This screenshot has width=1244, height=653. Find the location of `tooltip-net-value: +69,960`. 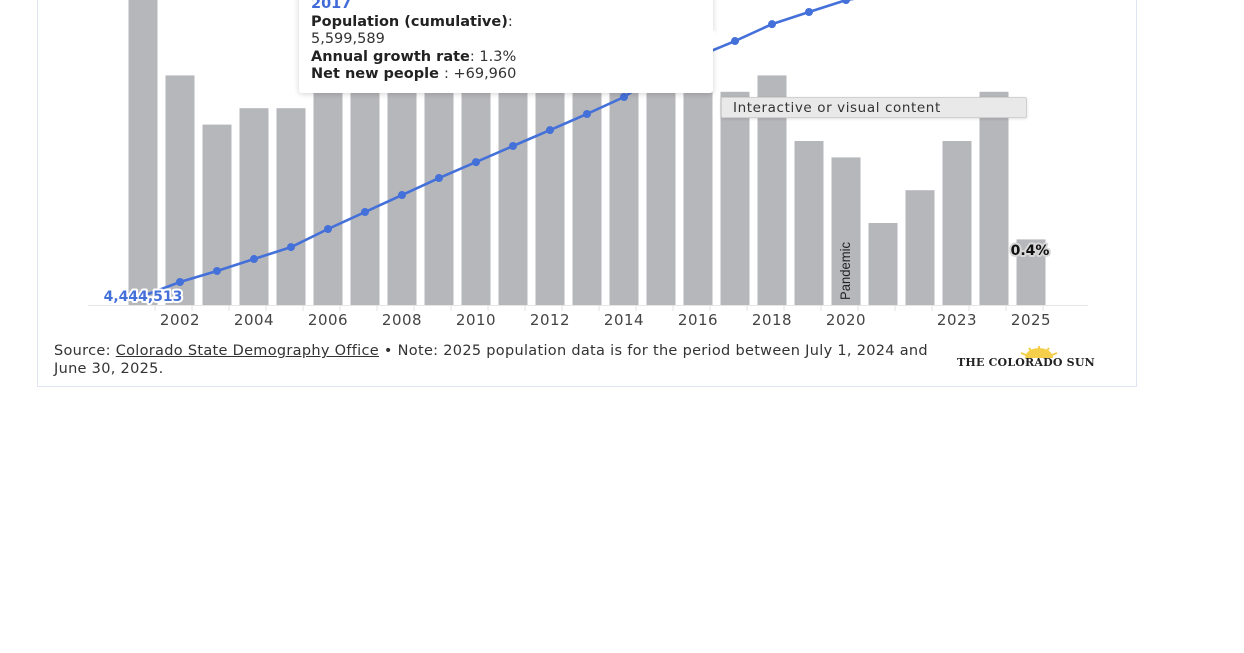

tooltip-net-value: +69,960 is located at coordinates (485, 74).